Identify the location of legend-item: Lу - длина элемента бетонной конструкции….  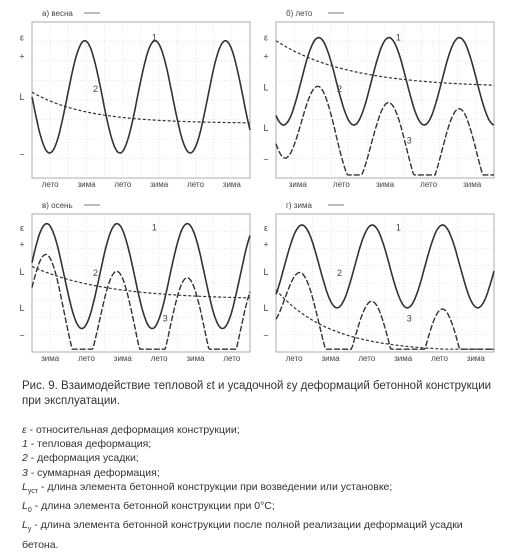
(257, 535).